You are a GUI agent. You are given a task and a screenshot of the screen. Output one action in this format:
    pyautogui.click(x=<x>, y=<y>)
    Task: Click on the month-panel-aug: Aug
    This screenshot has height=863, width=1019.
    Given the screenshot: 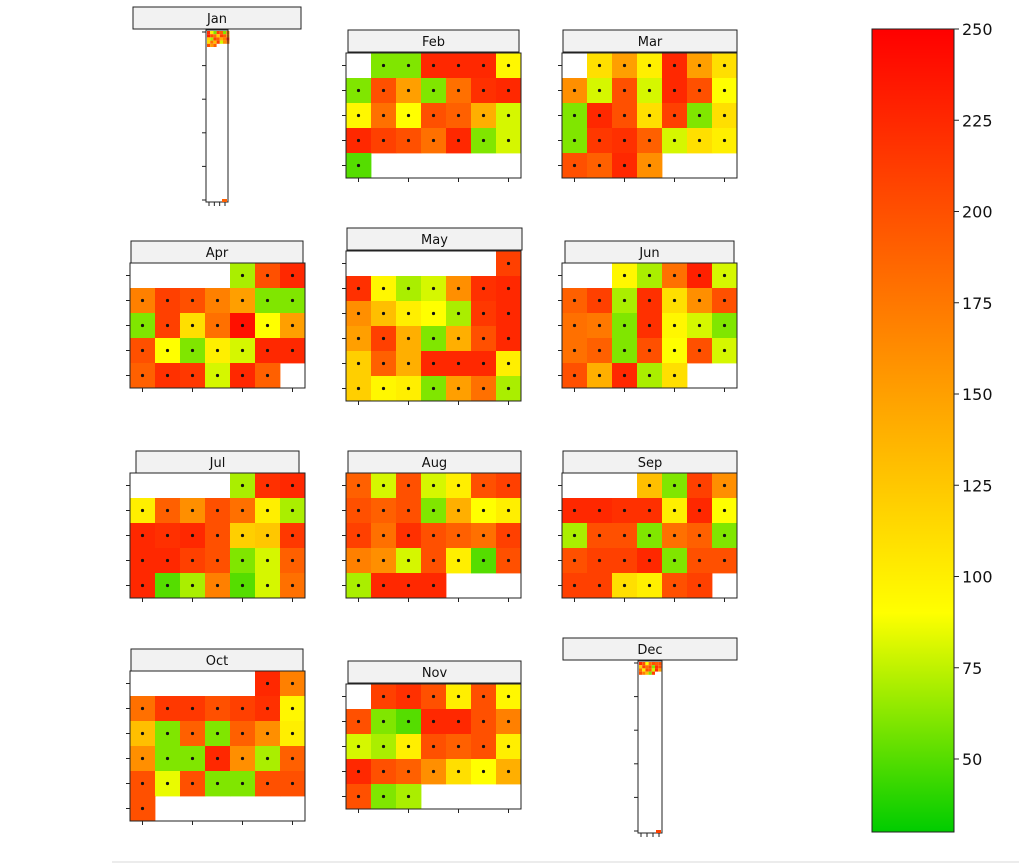 What is the action you would take?
    pyautogui.click(x=432, y=526)
    